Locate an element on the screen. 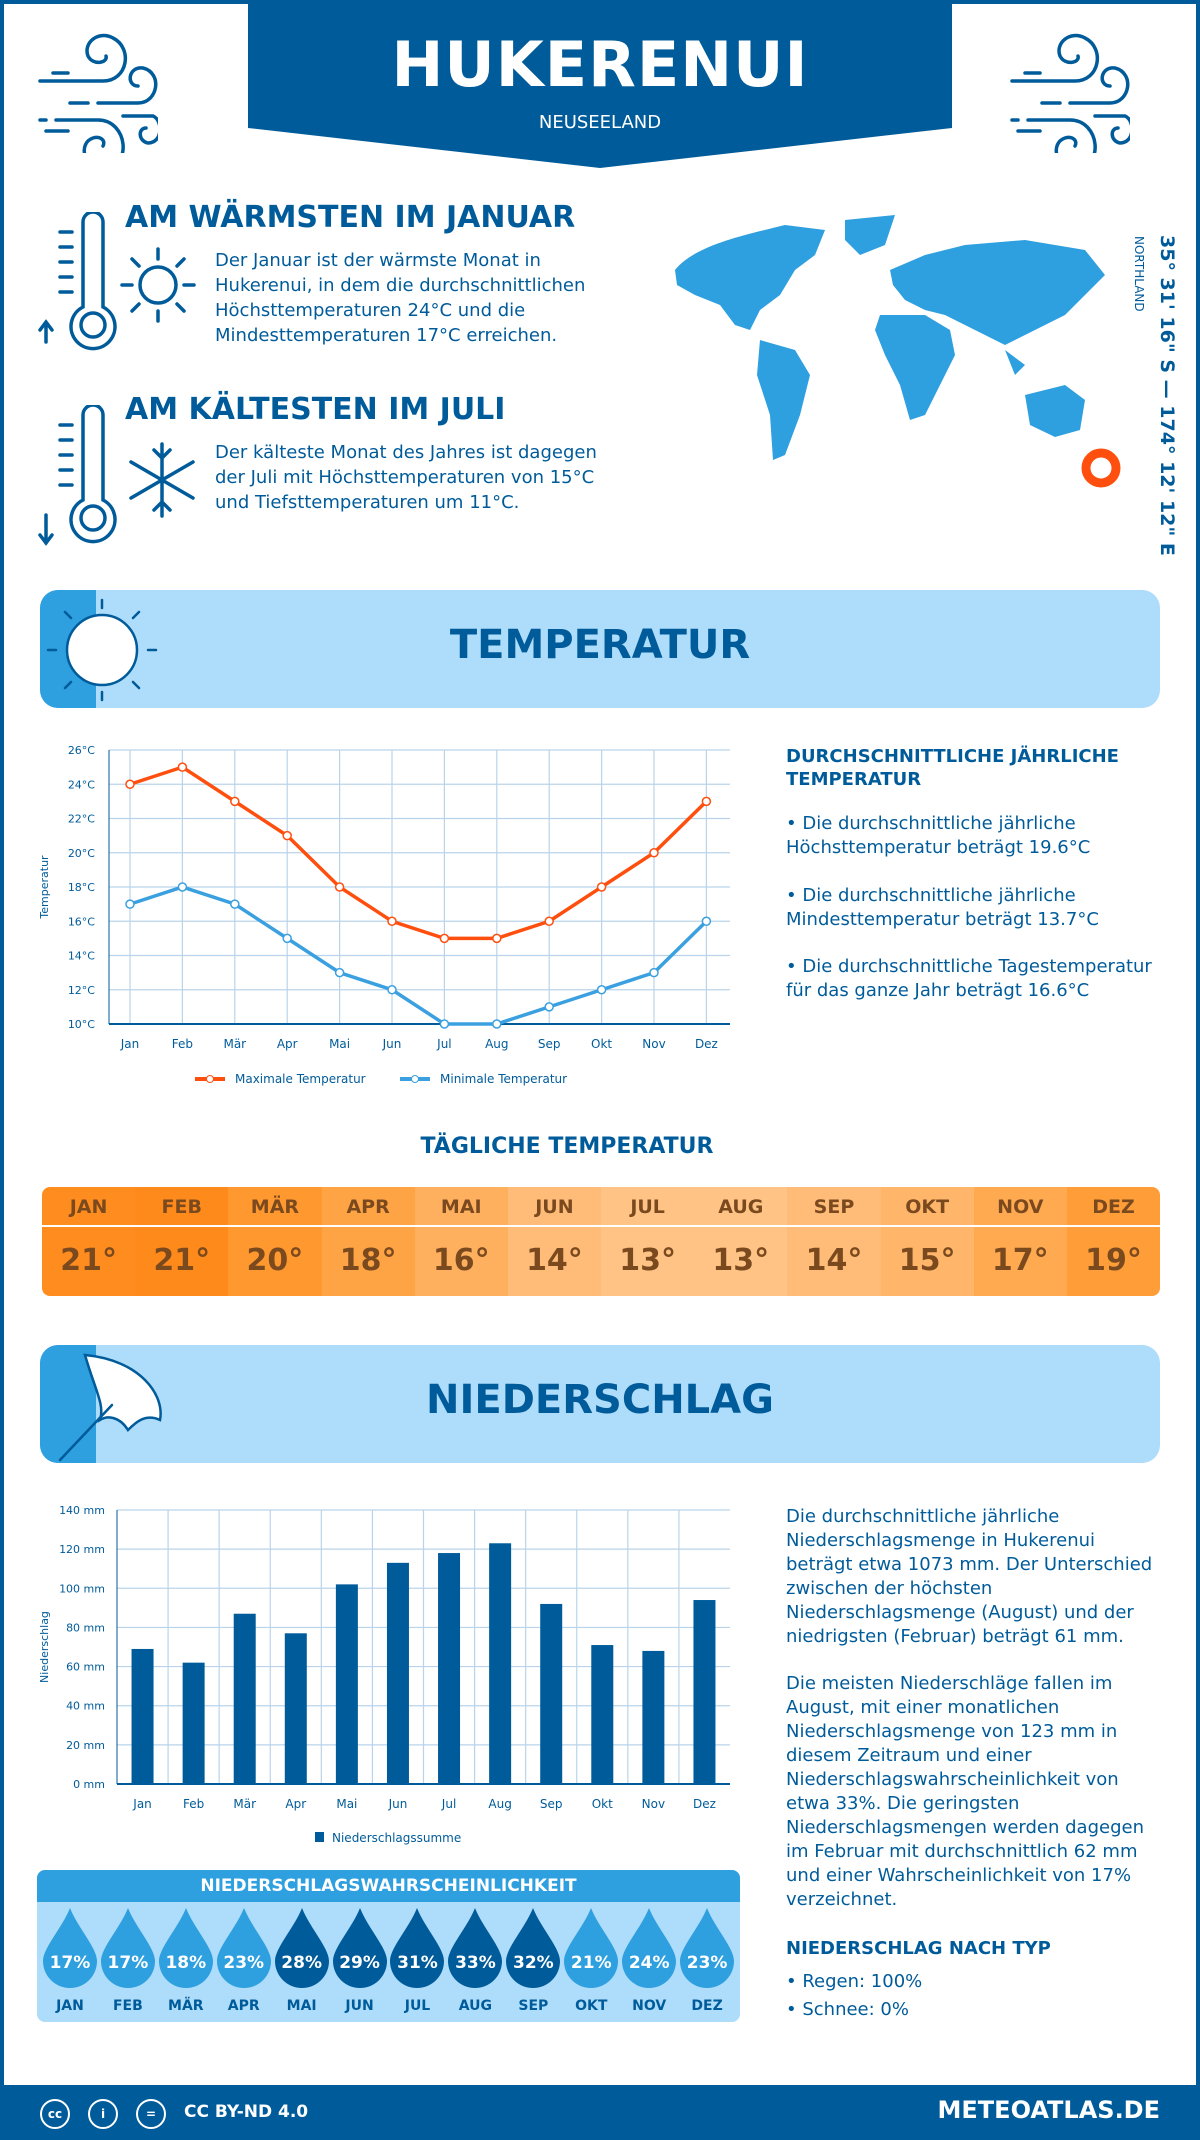 The height and width of the screenshot is (2140, 1200). probability-month: DEZ is located at coordinates (707, 2006).